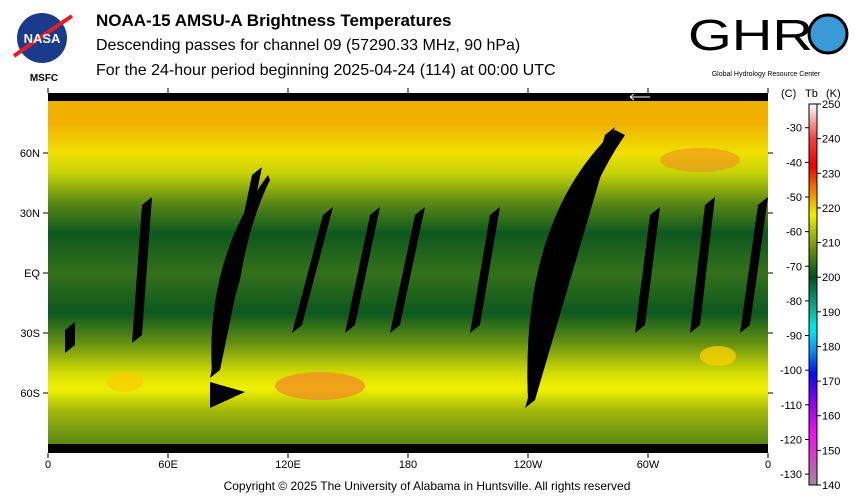 This screenshot has height=502, width=854. What do you see at coordinates (811, 94) in the screenshot?
I see `colorbar-label-tb: Tb` at bounding box center [811, 94].